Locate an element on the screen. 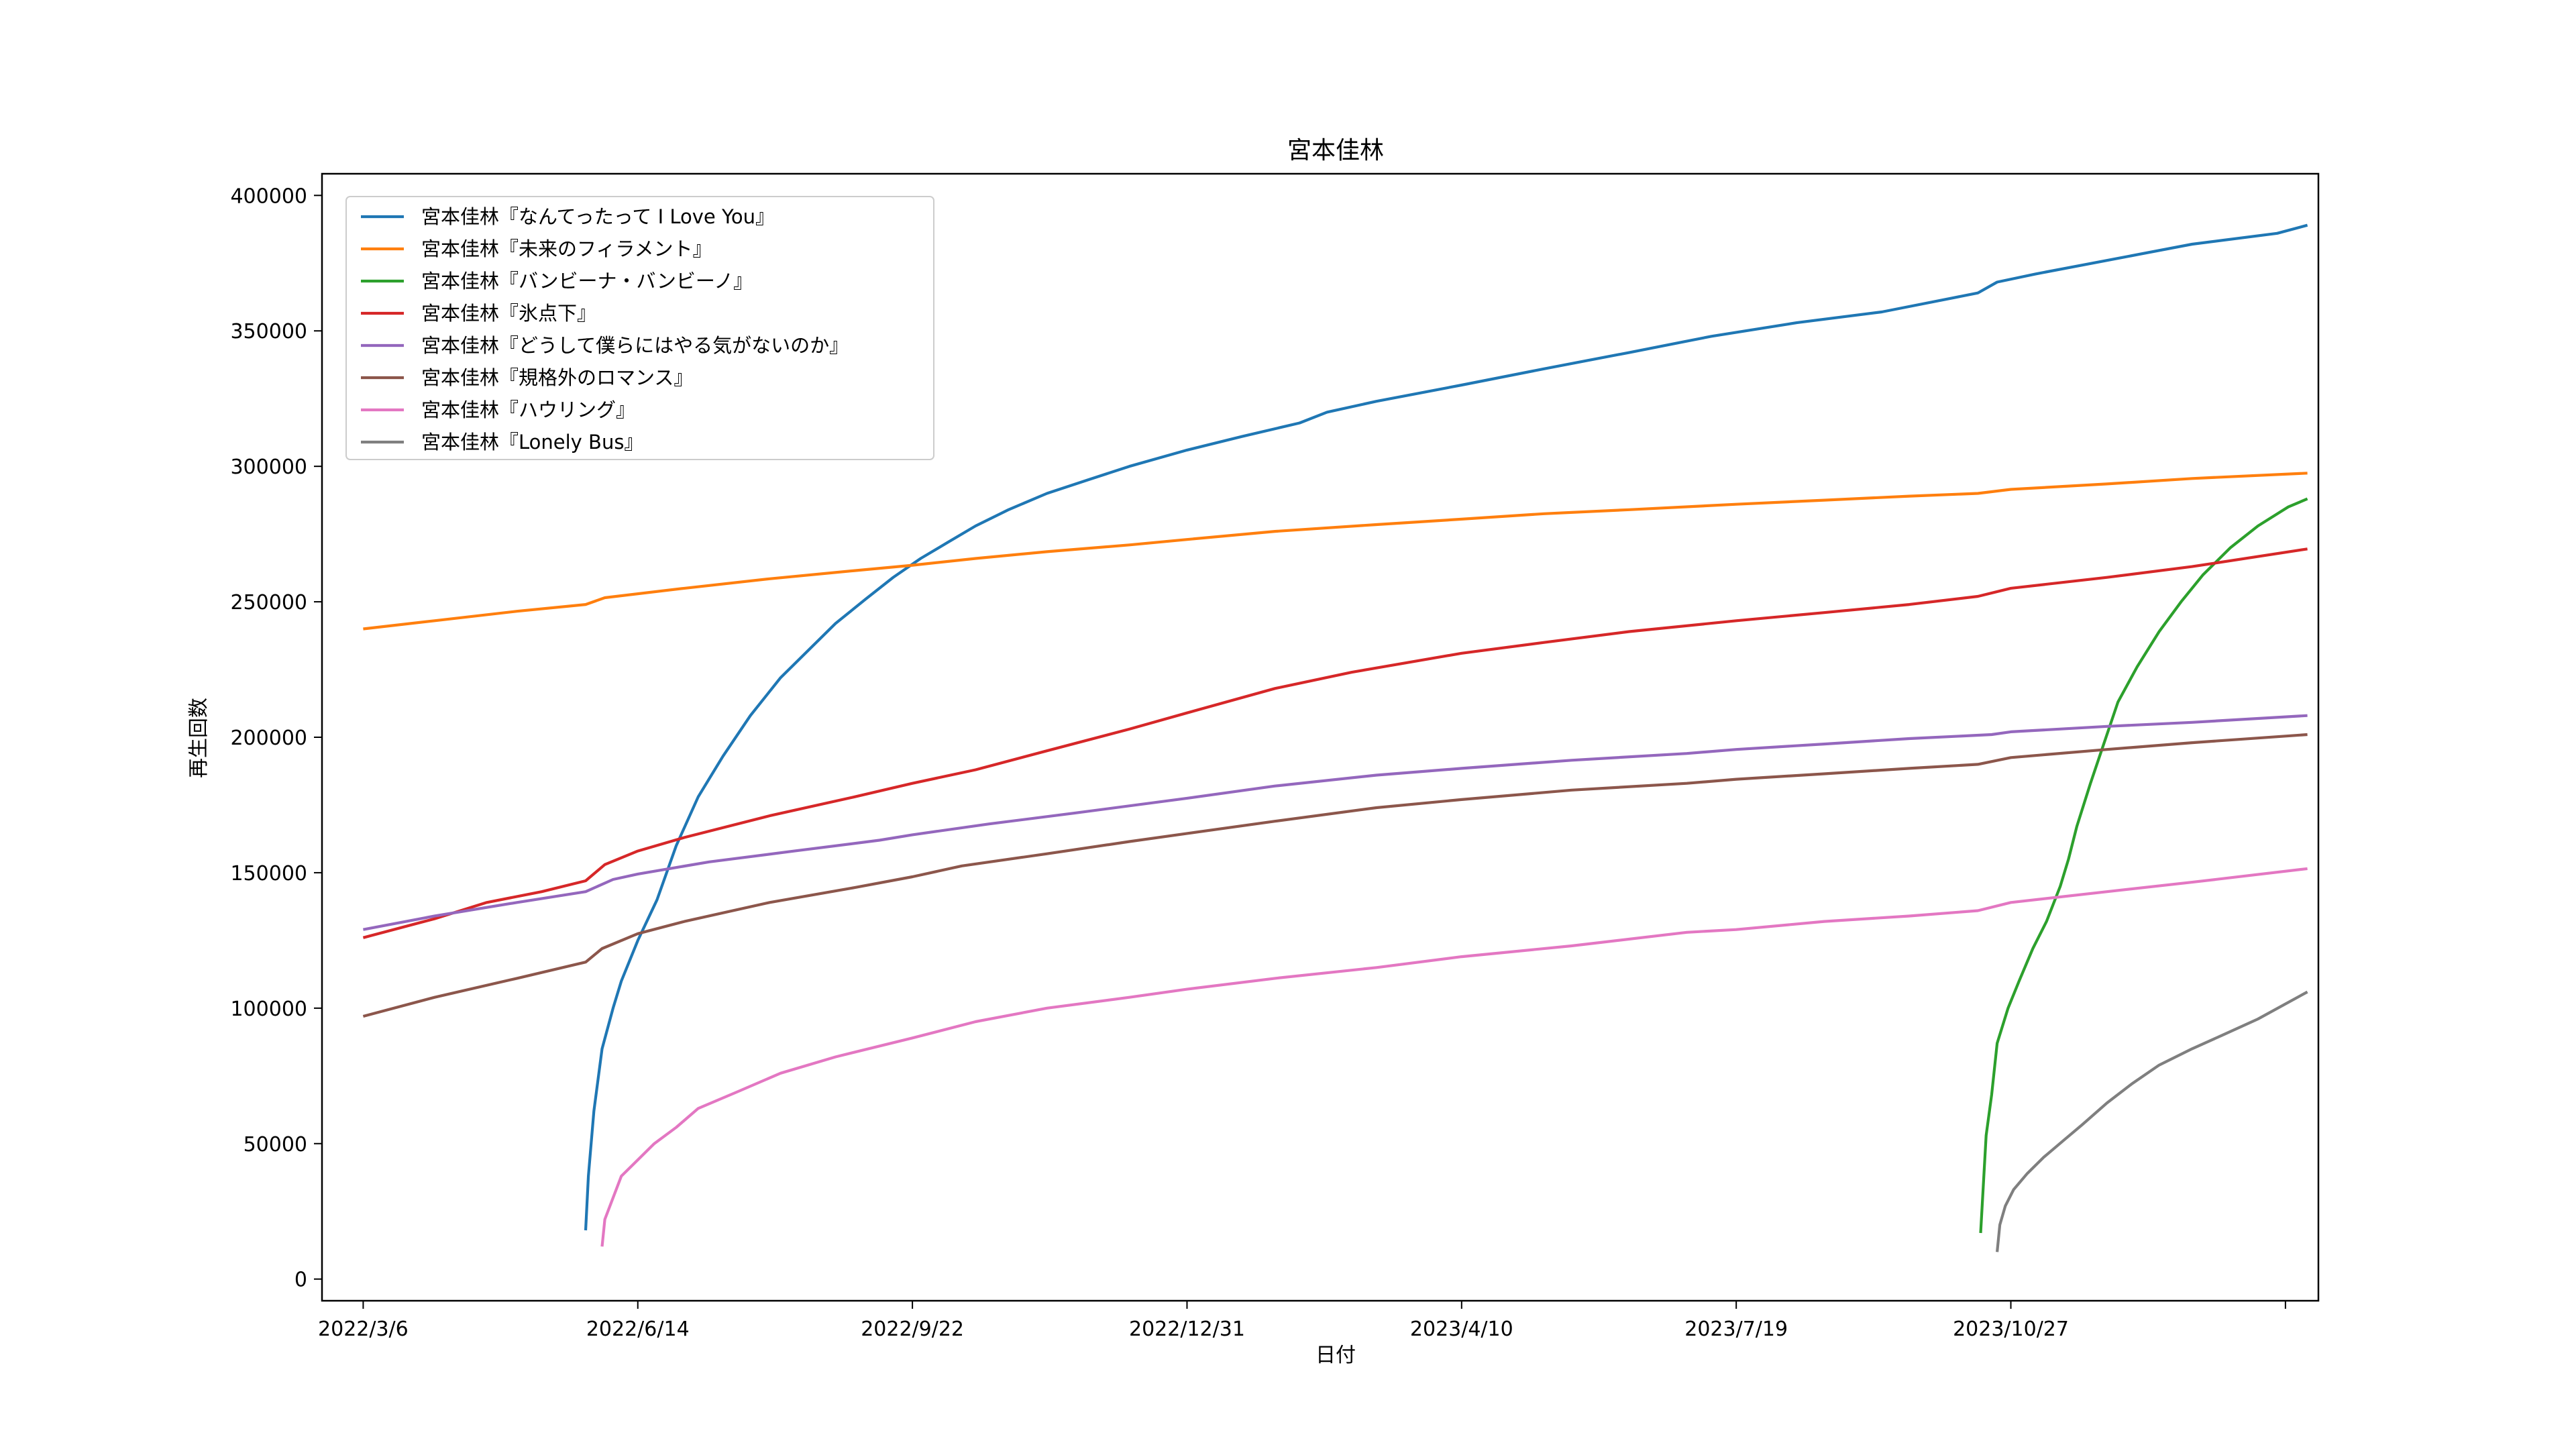 The width and height of the screenshot is (2576, 1449). x-tick-label: 2022/6/14 is located at coordinates (638, 1329).